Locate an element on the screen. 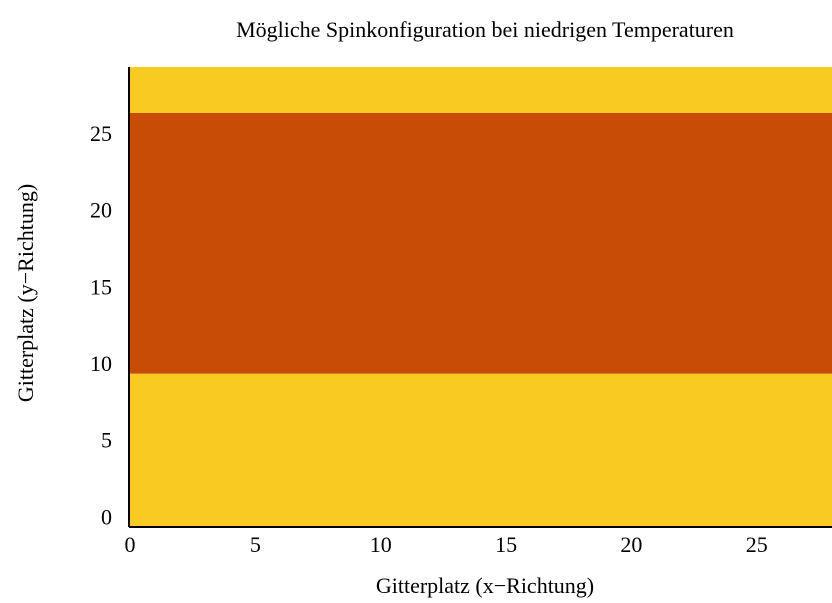 Image resolution: width=832 pixels, height=603 pixels. y-tick-label: 15 is located at coordinates (101, 286).